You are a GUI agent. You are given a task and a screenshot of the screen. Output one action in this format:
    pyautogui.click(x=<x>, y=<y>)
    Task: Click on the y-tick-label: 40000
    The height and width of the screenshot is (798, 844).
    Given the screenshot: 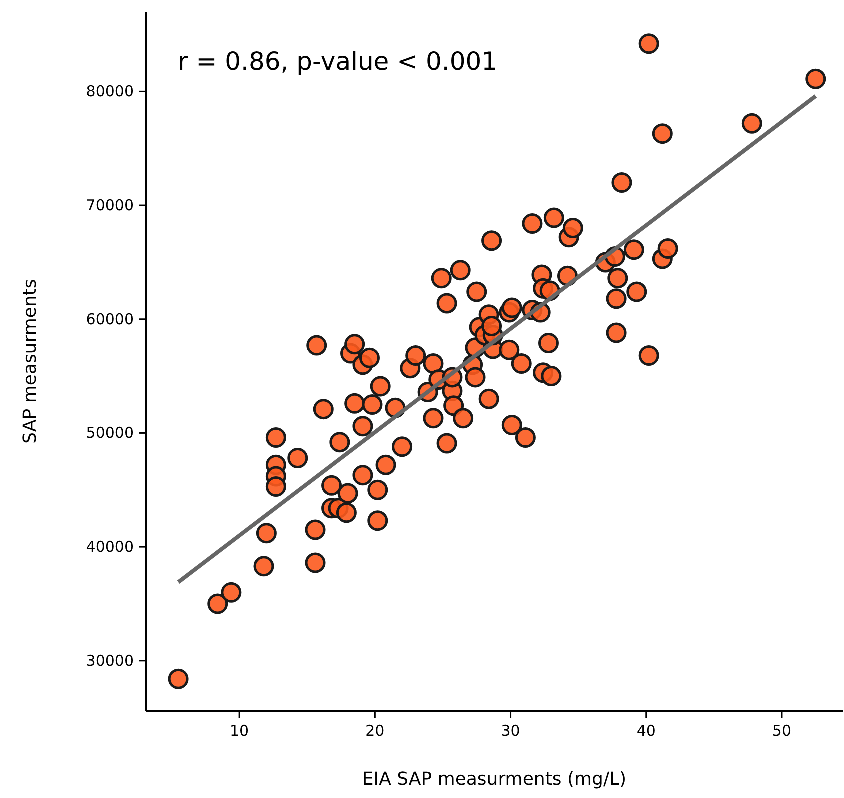 What is the action you would take?
    pyautogui.click(x=110, y=547)
    